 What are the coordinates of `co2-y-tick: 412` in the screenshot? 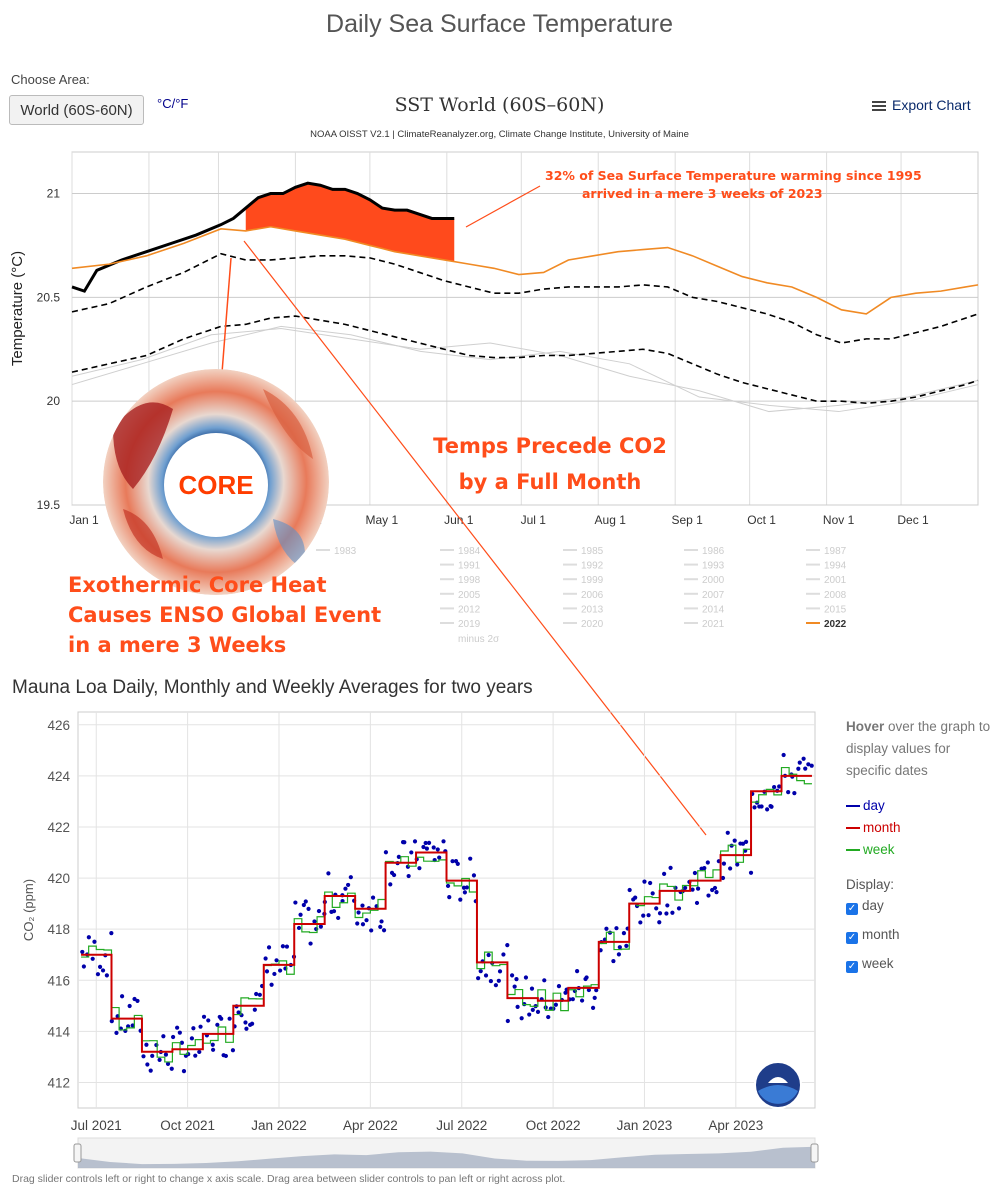 It's located at (58, 1082).